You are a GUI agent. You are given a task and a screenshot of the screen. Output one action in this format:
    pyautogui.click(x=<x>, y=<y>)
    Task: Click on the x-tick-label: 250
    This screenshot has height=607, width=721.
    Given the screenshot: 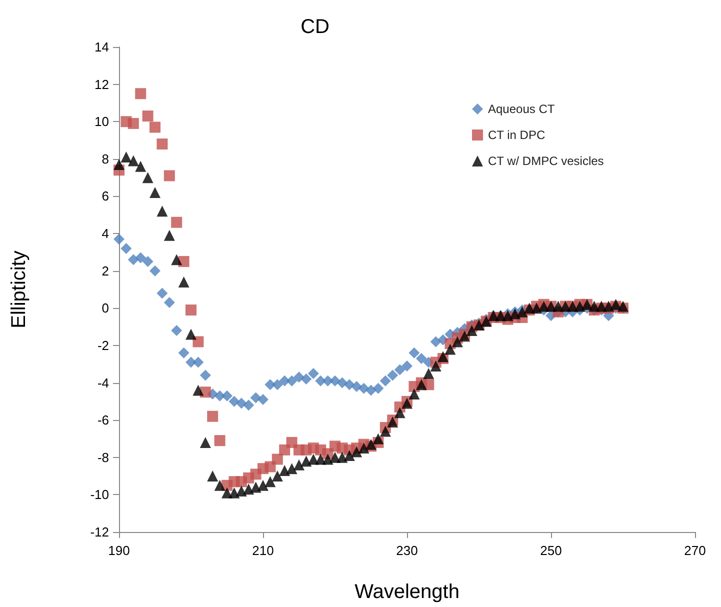 What is the action you would take?
    pyautogui.click(x=551, y=550)
    